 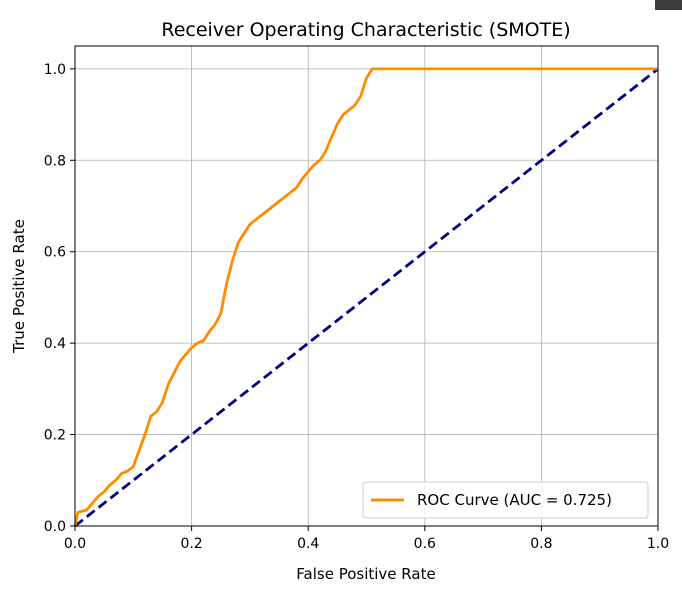 What do you see at coordinates (19, 286) in the screenshot?
I see `y-axis-label: True Positive Rate` at bounding box center [19, 286].